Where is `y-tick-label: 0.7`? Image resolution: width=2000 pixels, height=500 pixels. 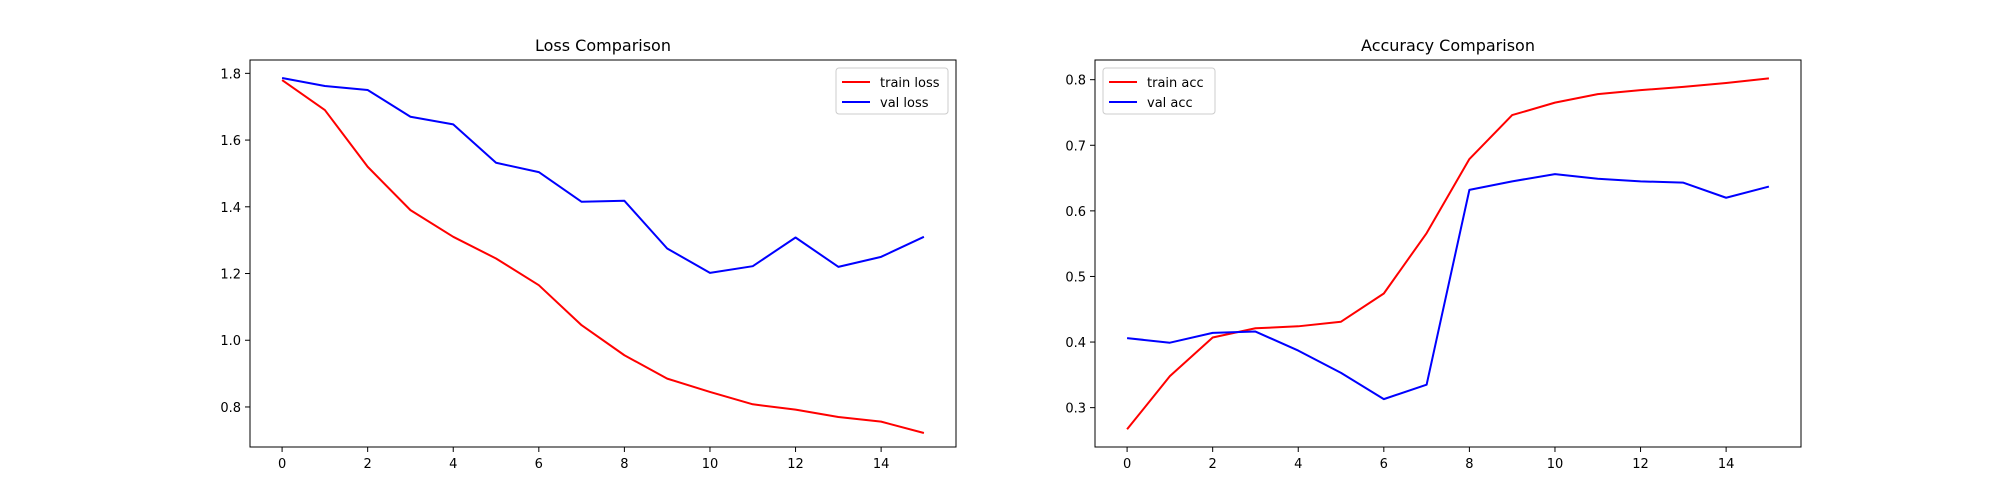
y-tick-label: 0.7 is located at coordinates (1075, 146).